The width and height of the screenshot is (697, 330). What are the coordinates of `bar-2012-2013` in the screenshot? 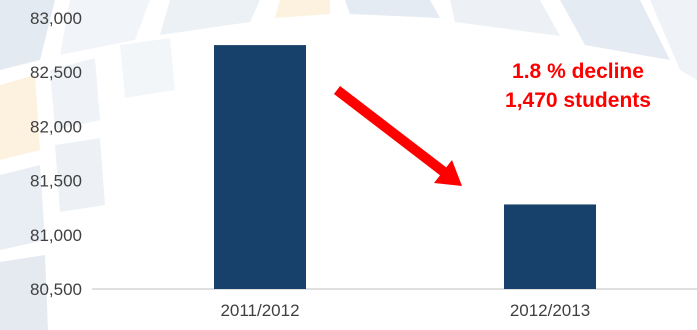 It's located at (550, 246).